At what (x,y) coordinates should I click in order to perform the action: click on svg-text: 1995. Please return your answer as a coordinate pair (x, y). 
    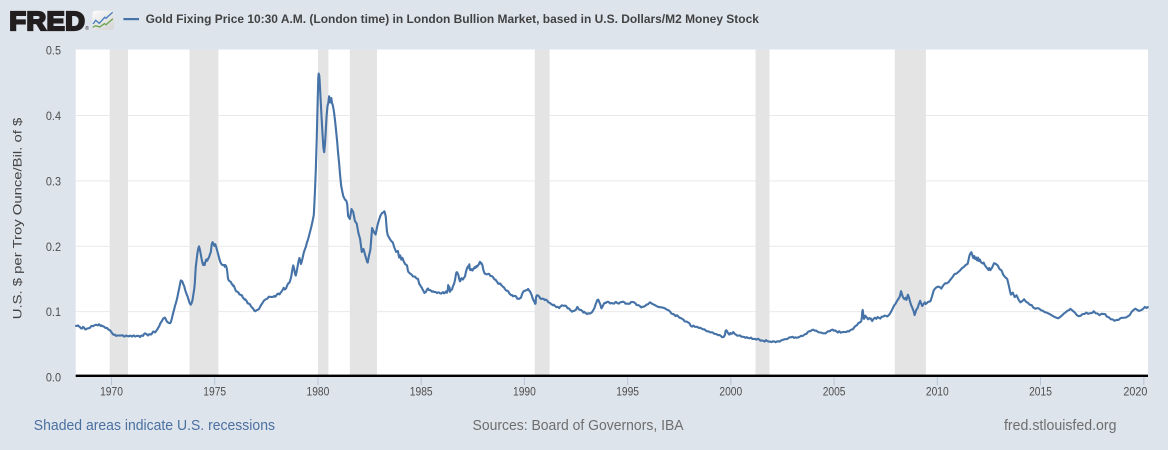
    Looking at the image, I should click on (627, 391).